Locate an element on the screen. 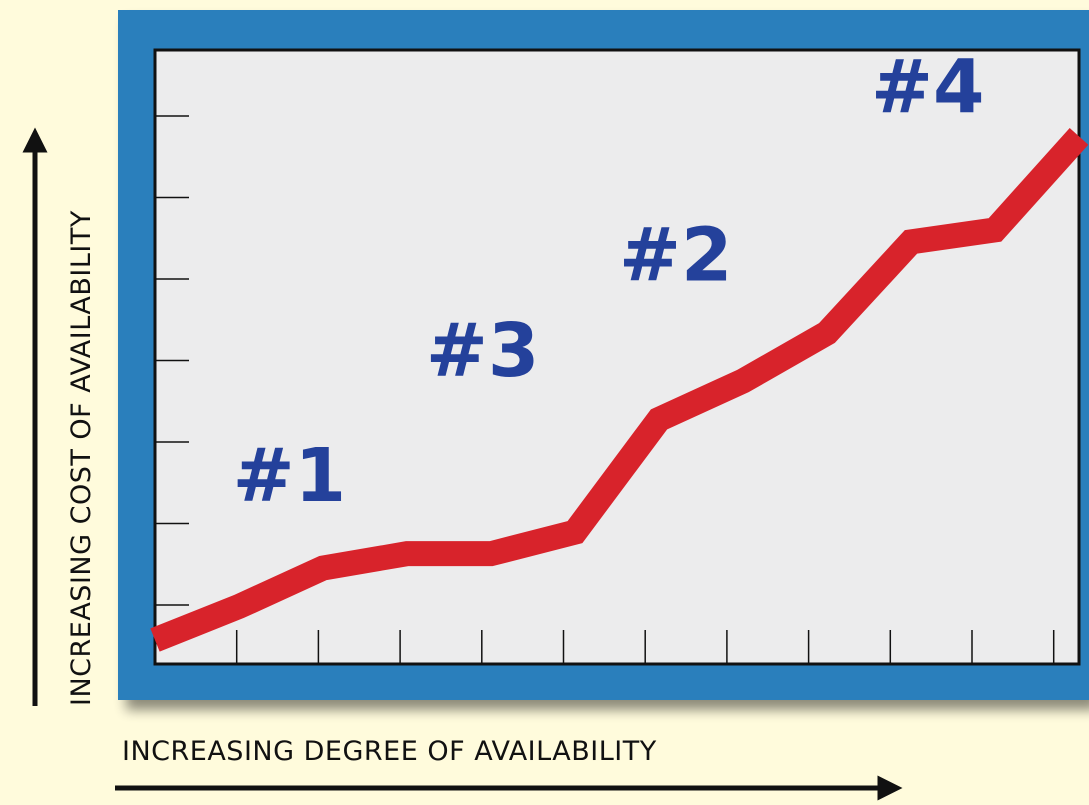 This screenshot has height=805, width=1089. zone-label: #2 is located at coordinates (676, 255).